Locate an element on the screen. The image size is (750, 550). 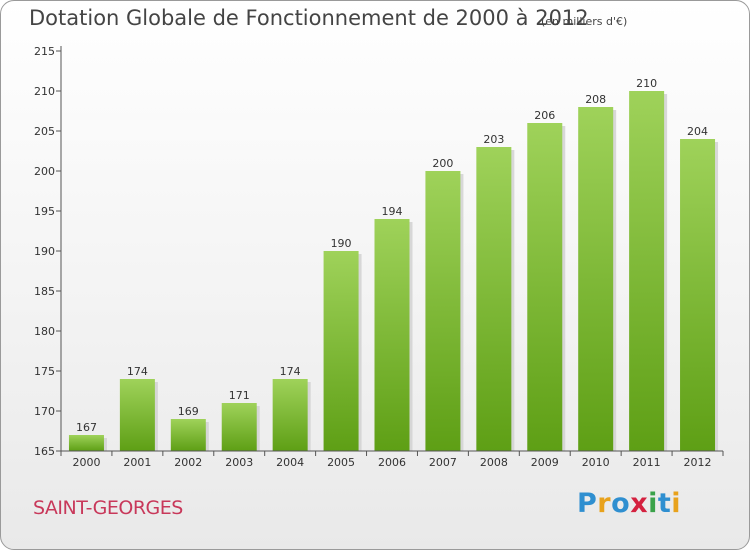
x-tick-label: 2008 is located at coordinates (494, 462).